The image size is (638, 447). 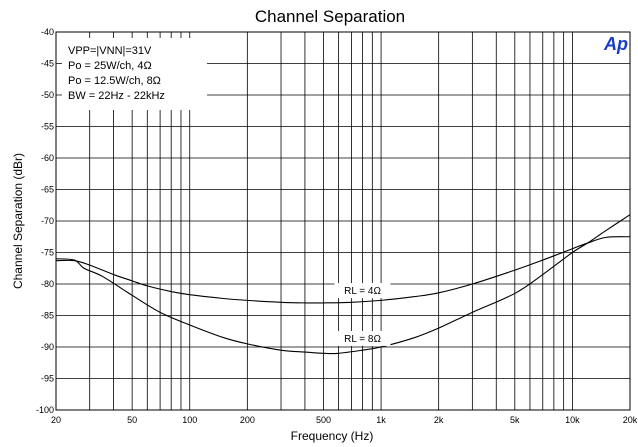 What do you see at coordinates (189, 420) in the screenshot?
I see `x-tick-label: 100` at bounding box center [189, 420].